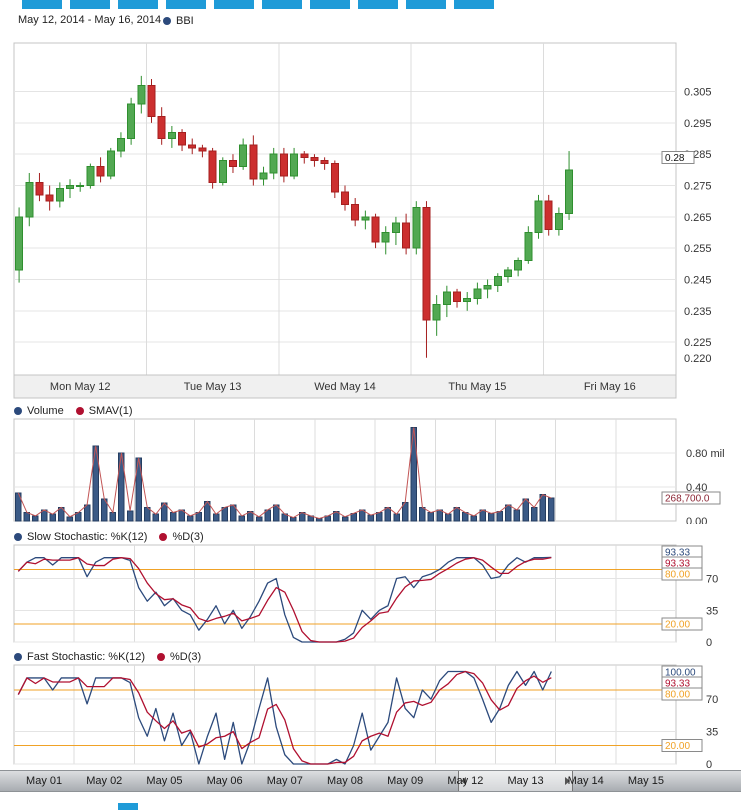  I want to click on volume-series-dot-icon, so click(18, 411).